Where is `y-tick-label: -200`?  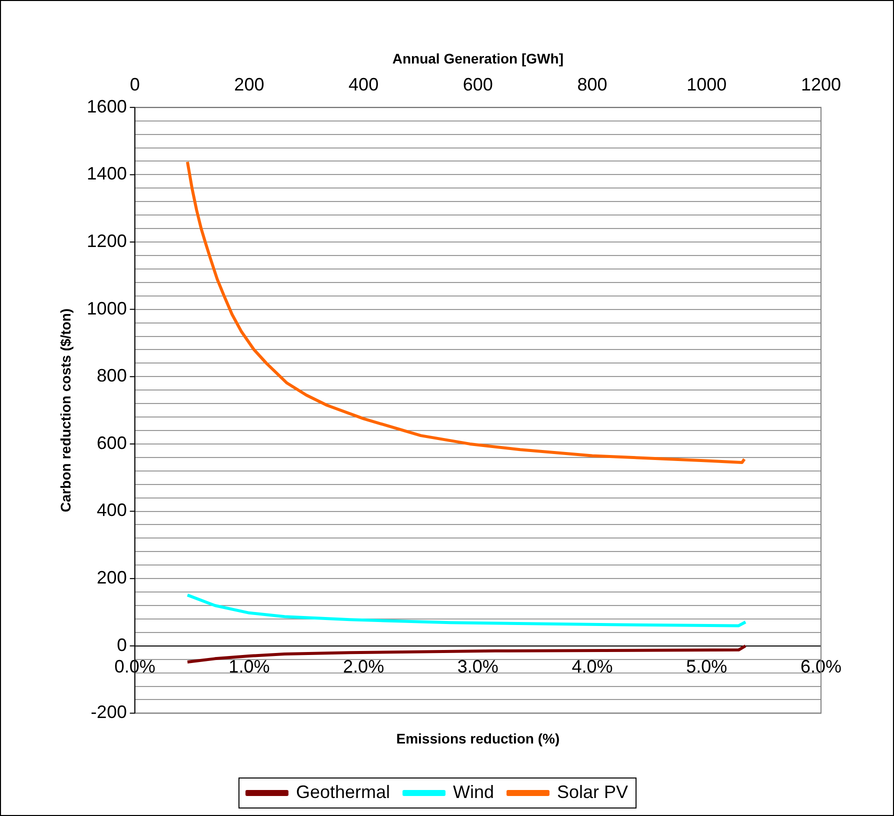 y-tick-label: -200 is located at coordinates (108, 712).